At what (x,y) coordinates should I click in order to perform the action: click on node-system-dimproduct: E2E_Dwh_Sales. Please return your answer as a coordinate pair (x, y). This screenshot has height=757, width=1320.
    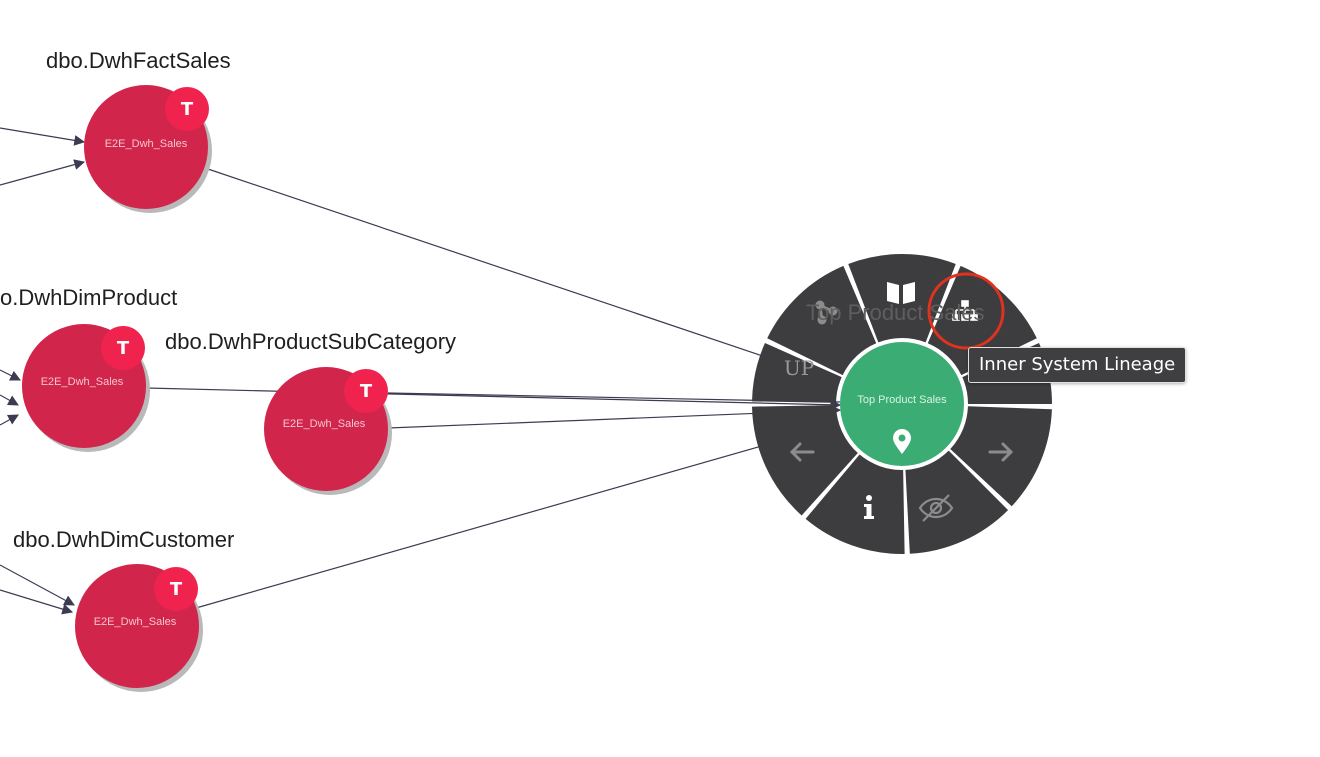
    Looking at the image, I should click on (82, 382).